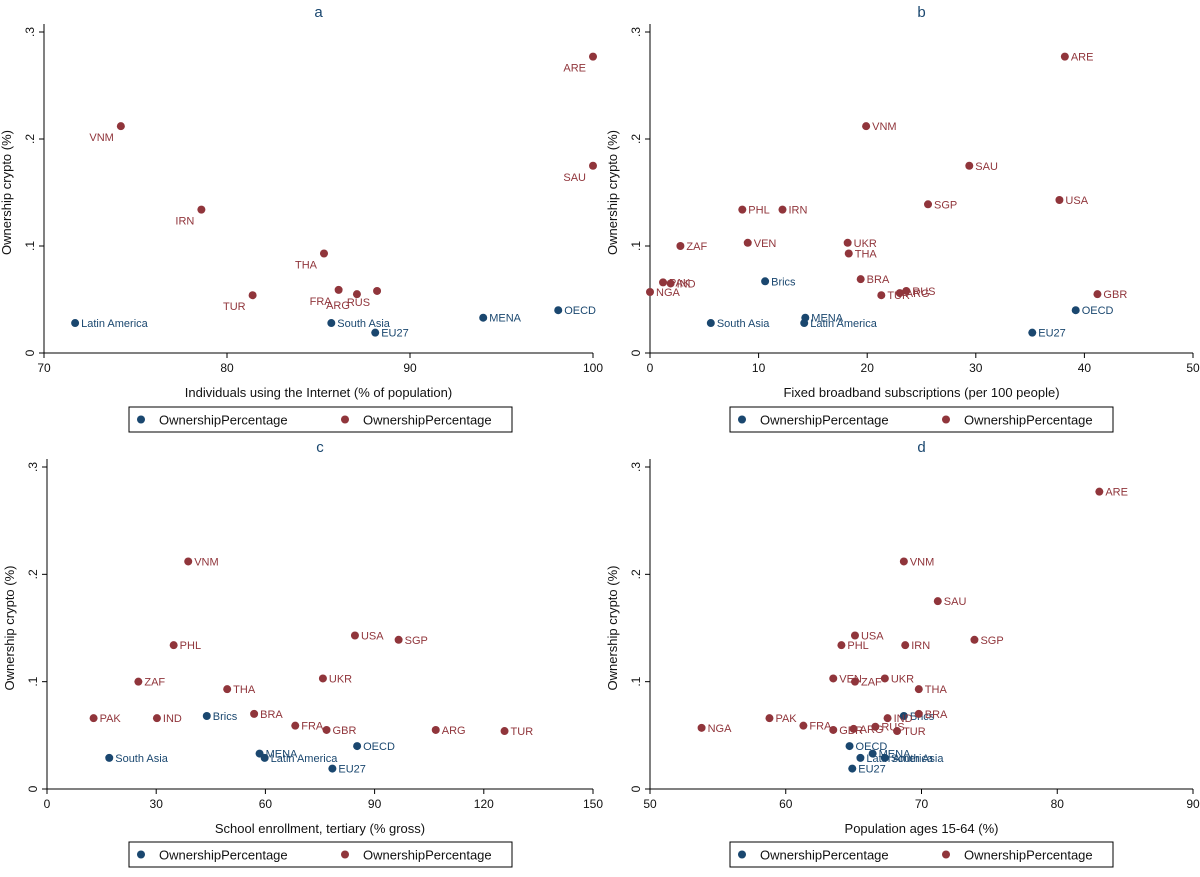  Describe the element at coordinates (115, 324) in the screenshot. I see `point-label: Latin America` at that location.